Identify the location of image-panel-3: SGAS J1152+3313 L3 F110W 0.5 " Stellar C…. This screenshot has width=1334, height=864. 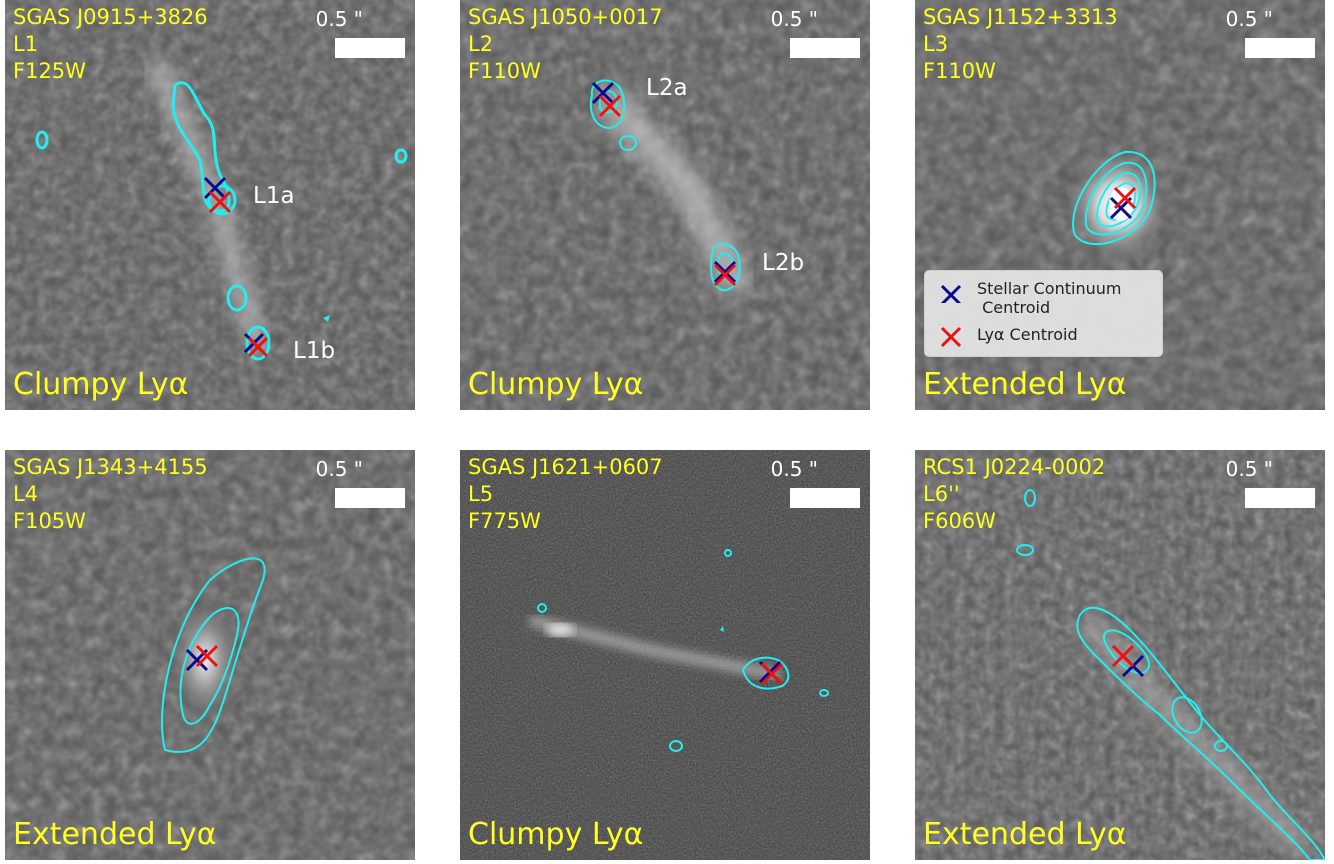
(1120, 205).